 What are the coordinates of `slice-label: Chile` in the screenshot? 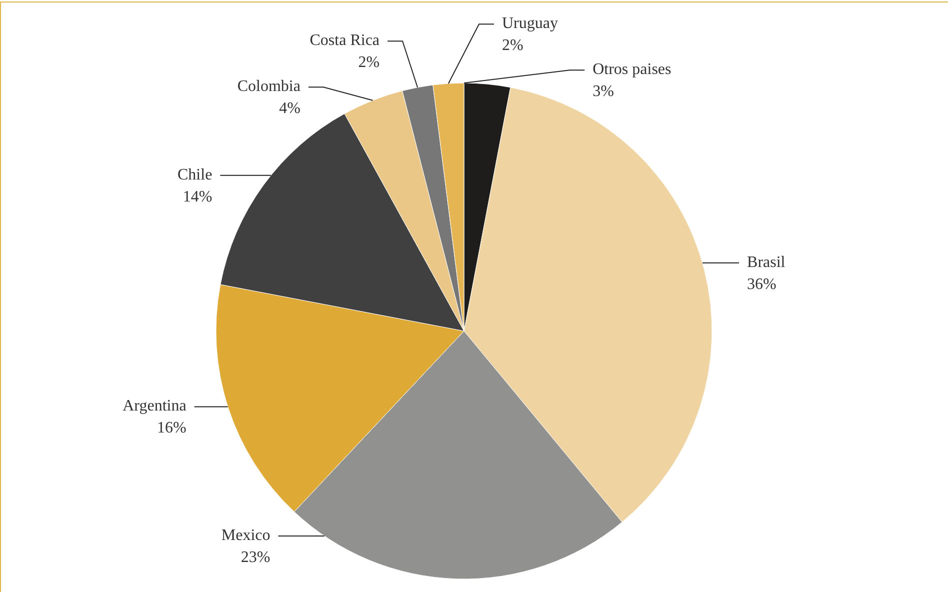 It's located at (195, 175).